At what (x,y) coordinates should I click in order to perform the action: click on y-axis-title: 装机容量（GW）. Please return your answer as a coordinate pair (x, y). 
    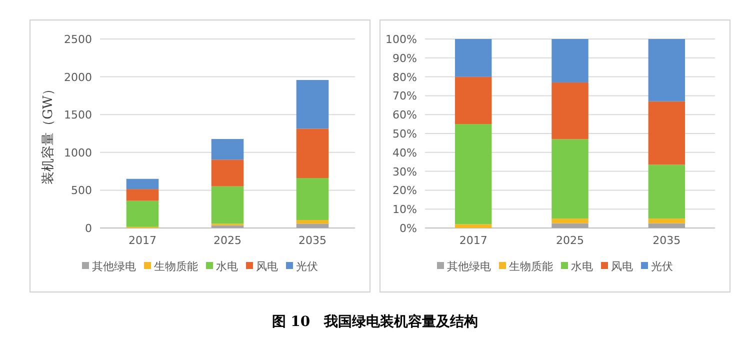
    Looking at the image, I should click on (48, 133).